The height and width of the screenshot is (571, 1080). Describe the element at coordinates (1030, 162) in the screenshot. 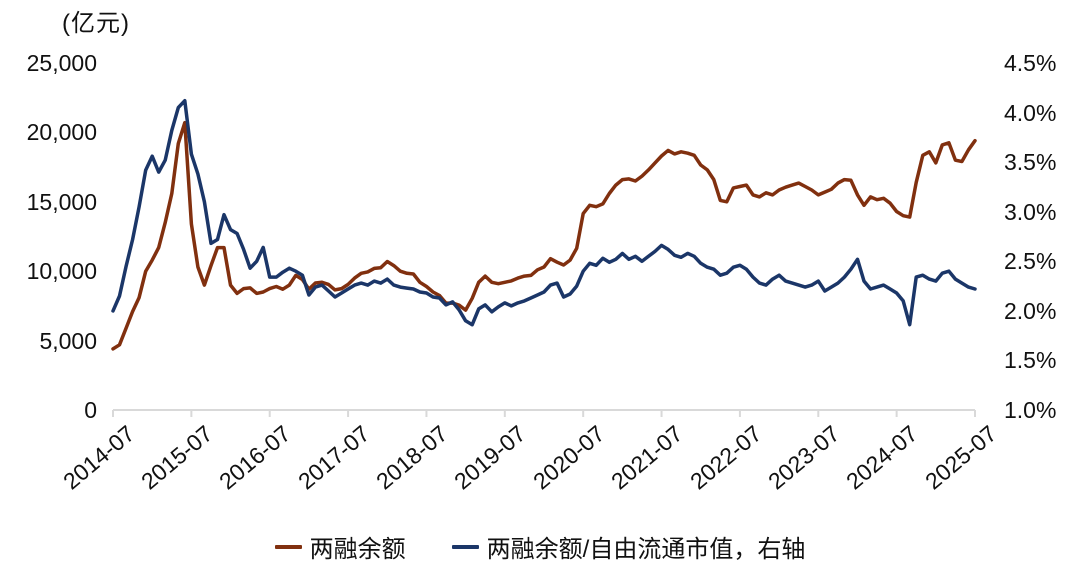

I see `y2-axis-tick-label: 3.5%` at that location.